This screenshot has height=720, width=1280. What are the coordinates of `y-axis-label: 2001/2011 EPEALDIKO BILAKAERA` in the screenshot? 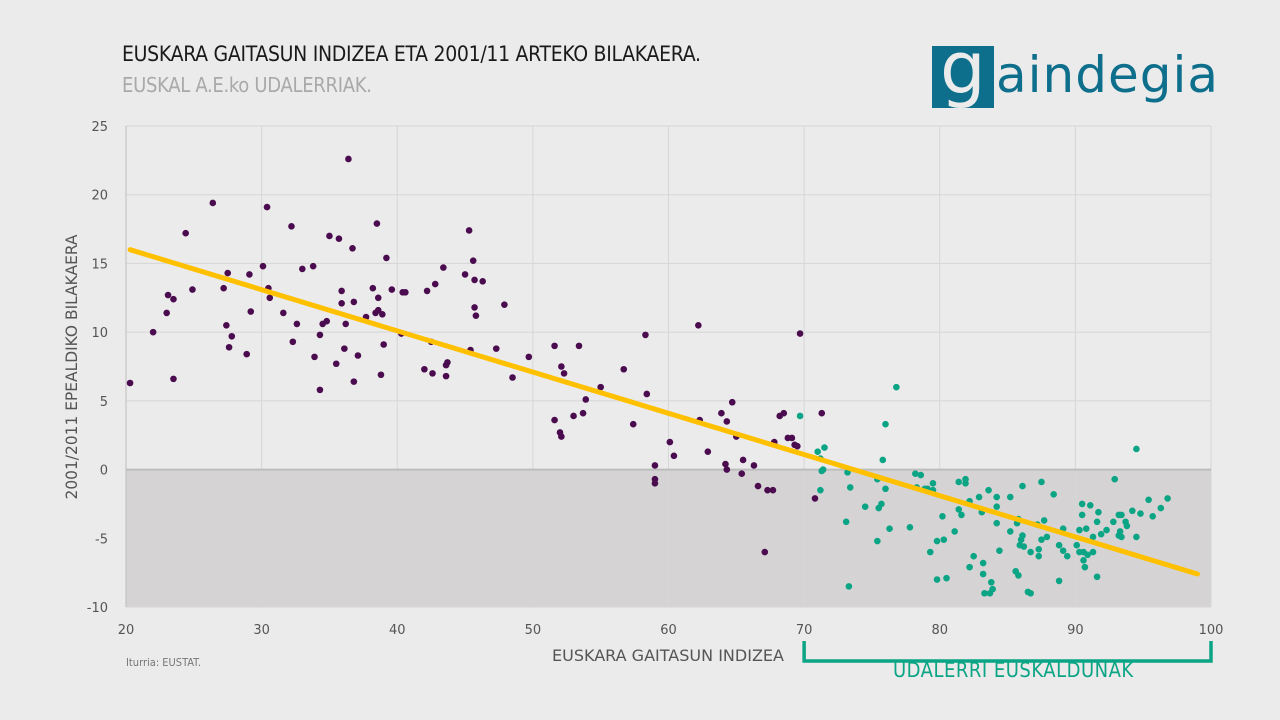 It's located at (71, 366).